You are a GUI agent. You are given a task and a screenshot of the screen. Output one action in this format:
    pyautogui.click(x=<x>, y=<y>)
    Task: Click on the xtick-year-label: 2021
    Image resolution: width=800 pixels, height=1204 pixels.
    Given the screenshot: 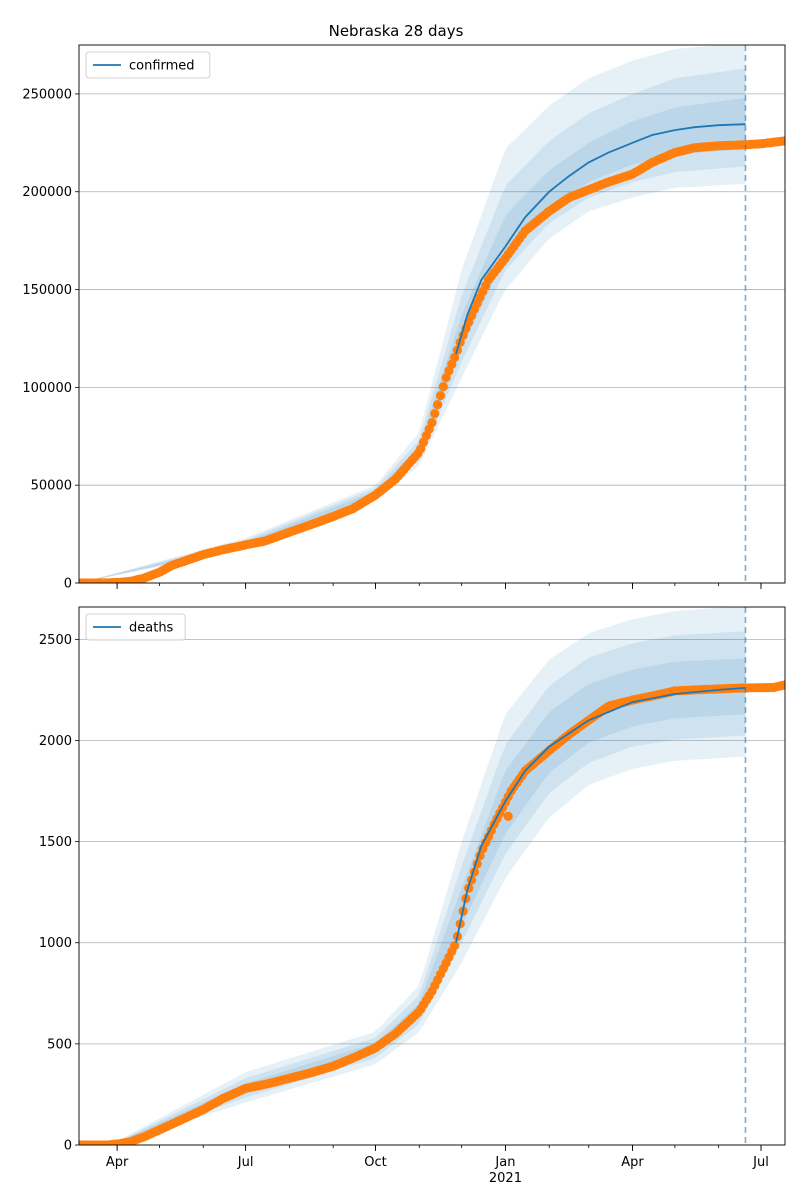 What is the action you would take?
    pyautogui.click(x=505, y=1178)
    